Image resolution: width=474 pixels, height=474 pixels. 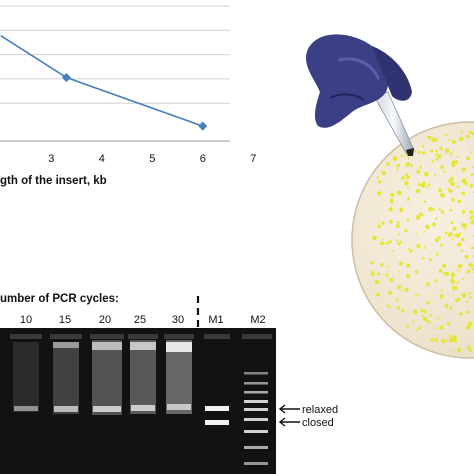 What do you see at coordinates (53, 181) in the screenshot?
I see `chart-x-axis-label: gth of the insert, kb` at bounding box center [53, 181].